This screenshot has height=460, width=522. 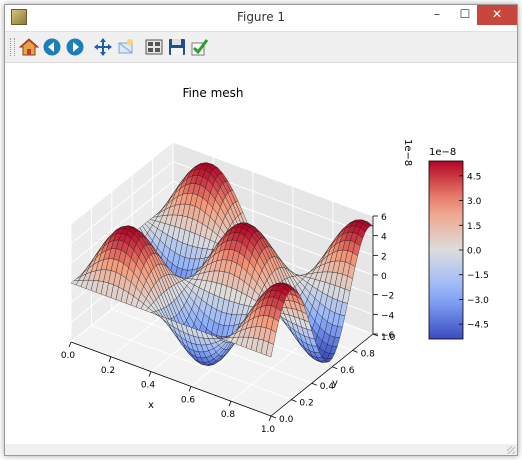 What do you see at coordinates (335, 383) in the screenshot?
I see `y-axis-label: y` at bounding box center [335, 383].